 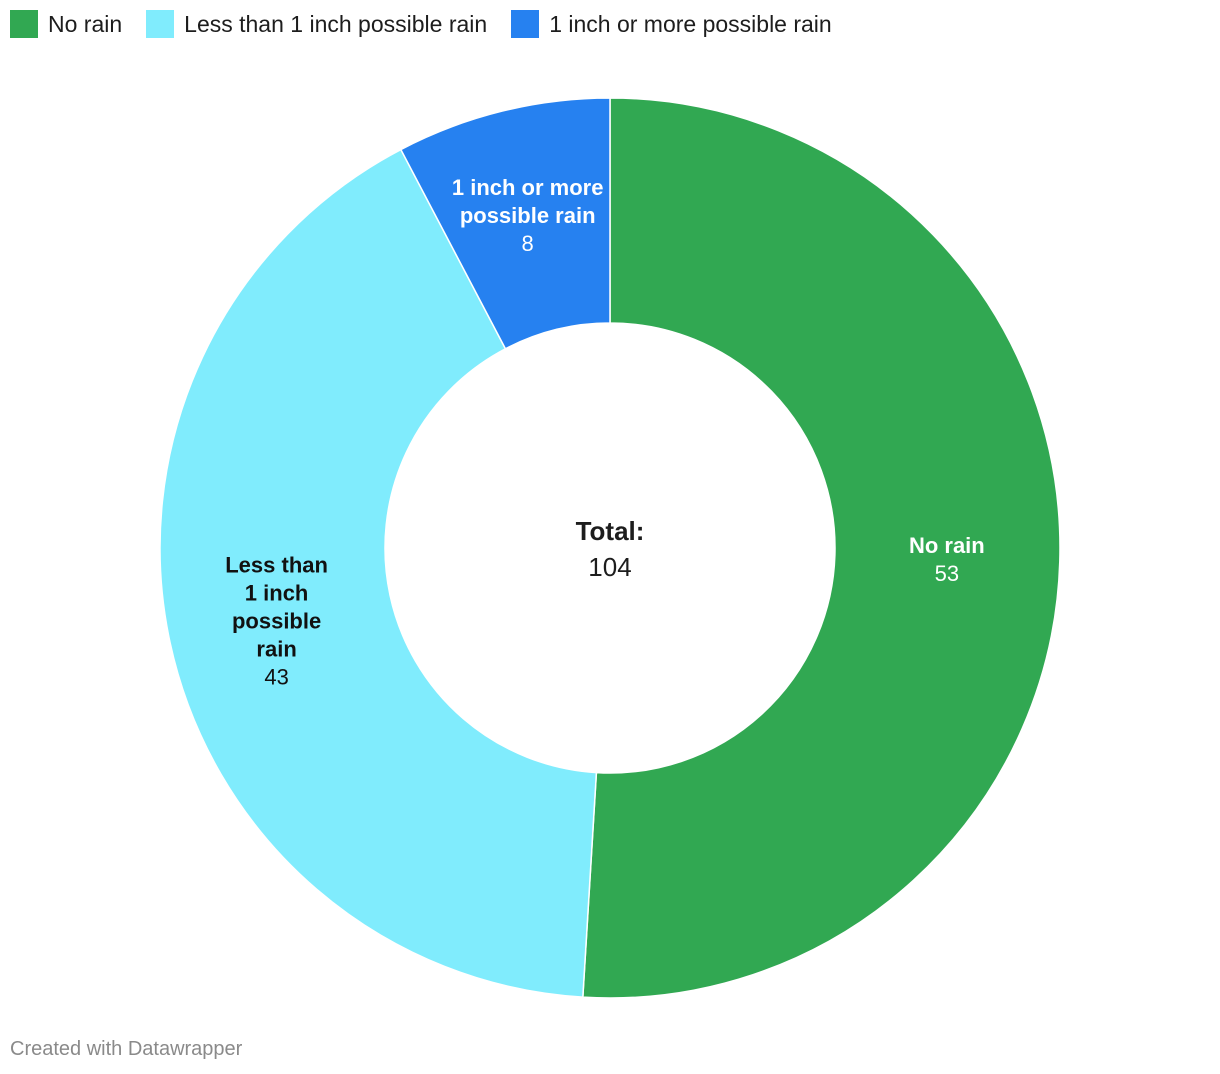 I want to click on slice-value-1-inch-or-more: 8, so click(x=528, y=243).